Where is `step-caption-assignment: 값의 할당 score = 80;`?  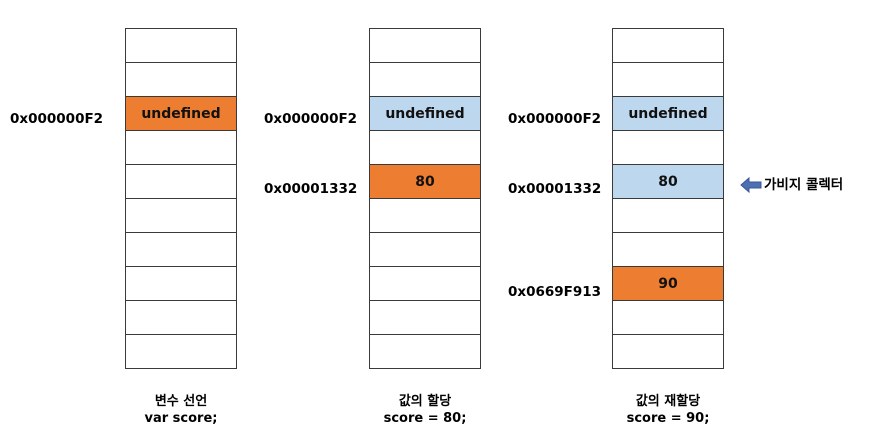 step-caption-assignment: 값의 할당 score = 80; is located at coordinates (425, 410).